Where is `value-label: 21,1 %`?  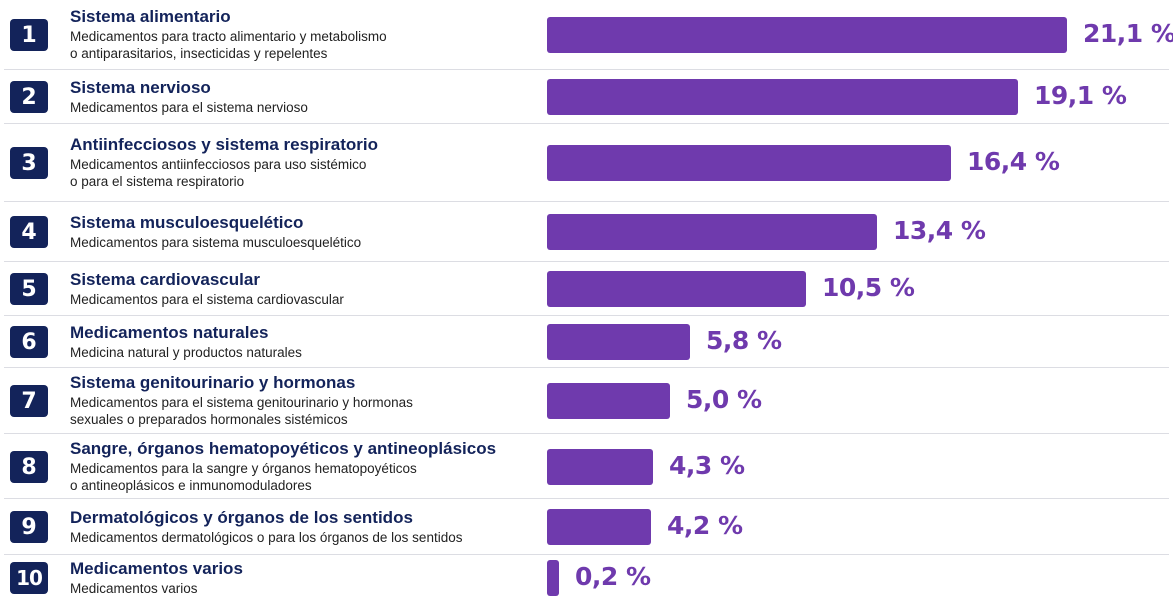 value-label: 21,1 % is located at coordinates (1128, 33).